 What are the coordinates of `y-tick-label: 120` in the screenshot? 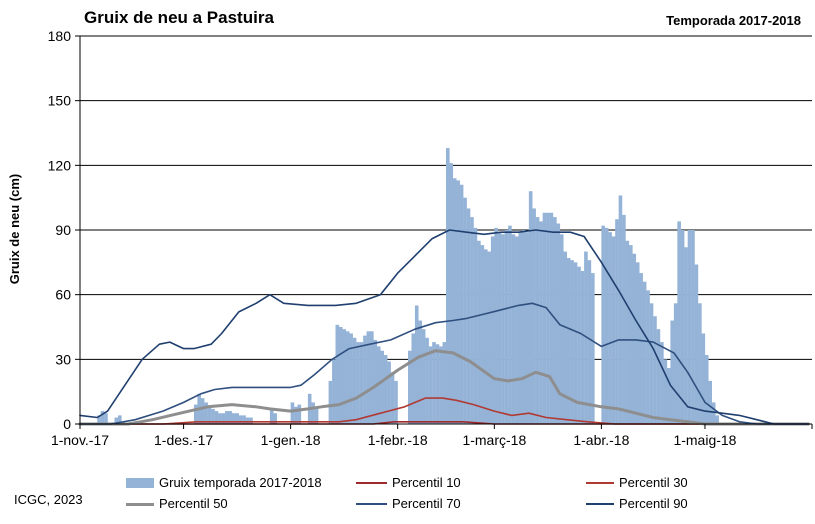 It's located at (60, 165).